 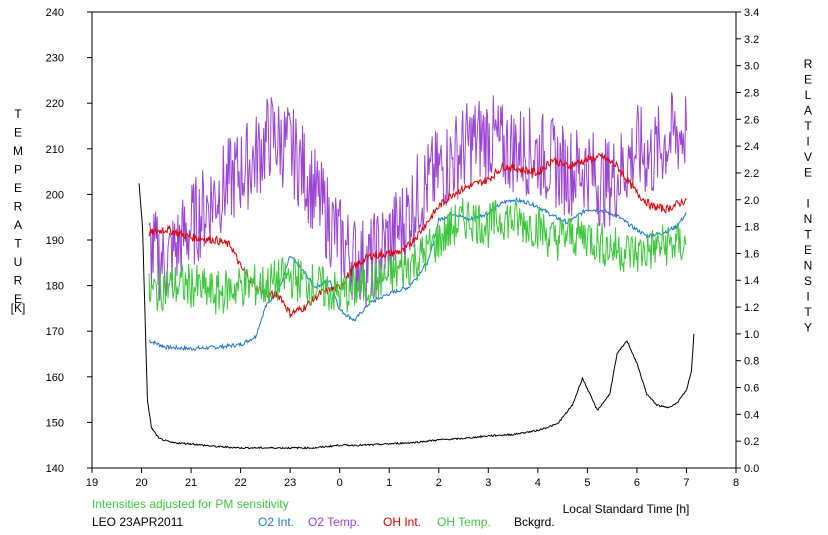 What do you see at coordinates (751, 120) in the screenshot?
I see `y-right-tick-label: 2.6` at bounding box center [751, 120].